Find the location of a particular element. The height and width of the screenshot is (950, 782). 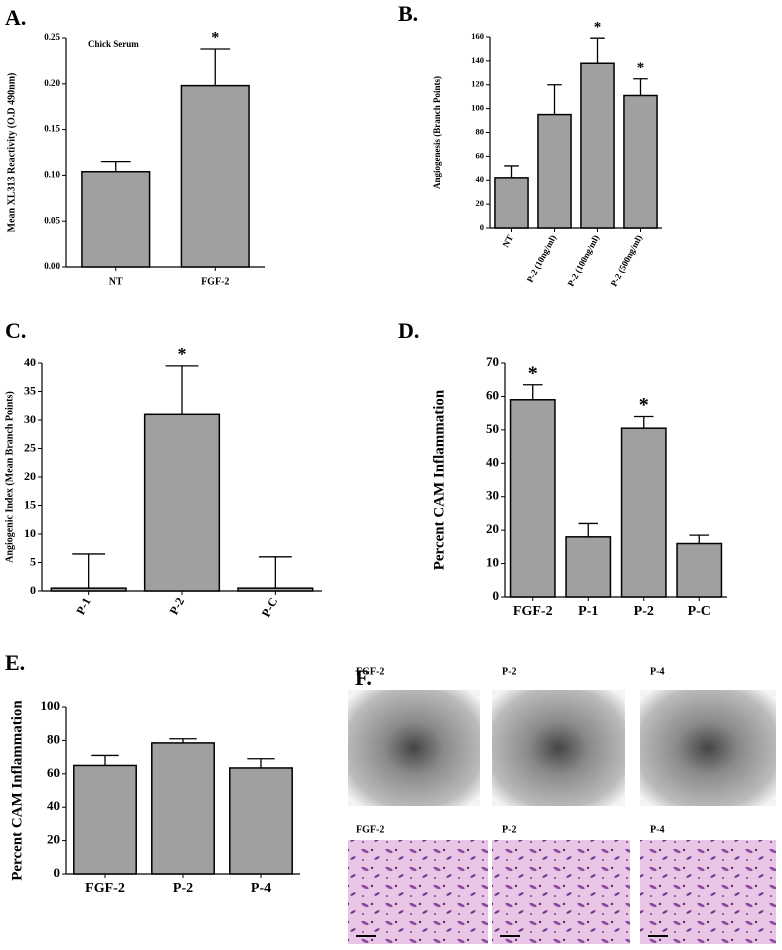

y-tick-label: 35 is located at coordinates (30, 390).